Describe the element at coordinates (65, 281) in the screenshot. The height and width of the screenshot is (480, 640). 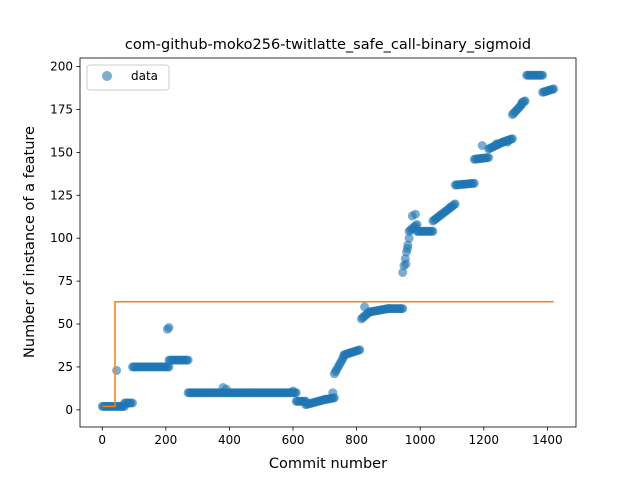
I see `y-tick-label: 75` at that location.